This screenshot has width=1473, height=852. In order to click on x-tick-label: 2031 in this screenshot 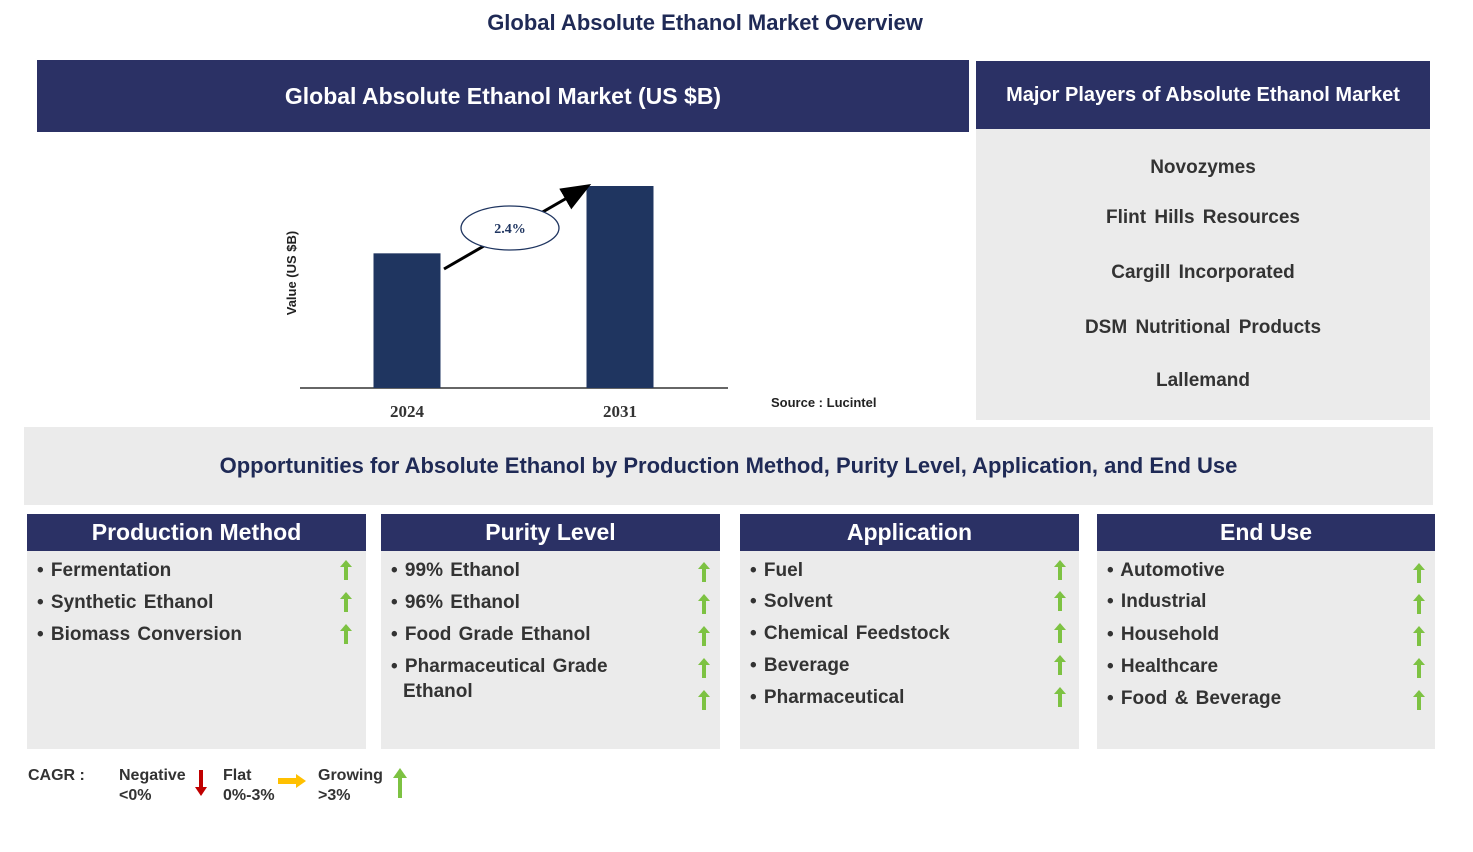, I will do `click(620, 411)`.